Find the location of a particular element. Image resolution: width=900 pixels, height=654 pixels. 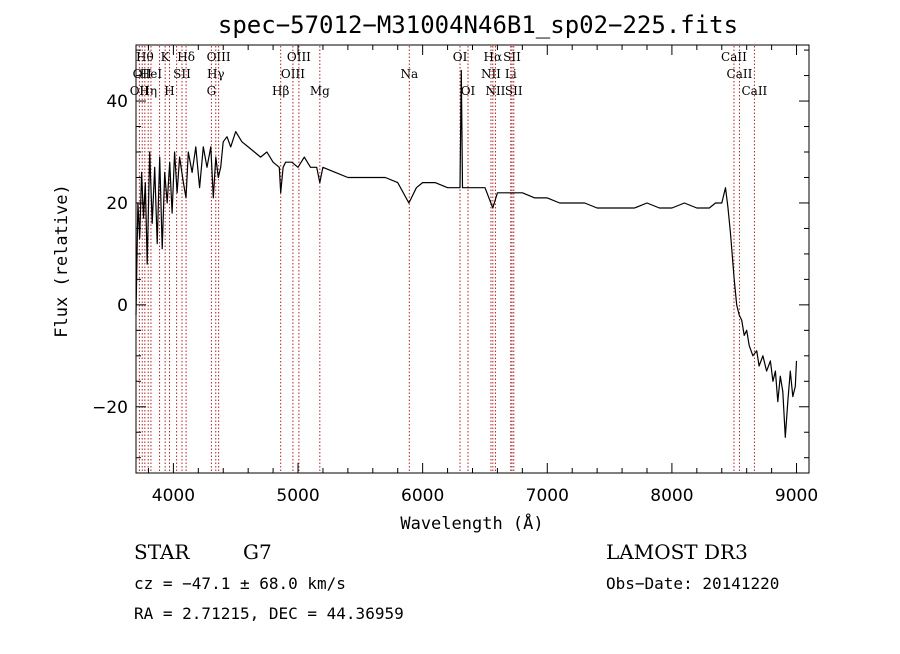

x-tick-label: 7000 is located at coordinates (547, 496).